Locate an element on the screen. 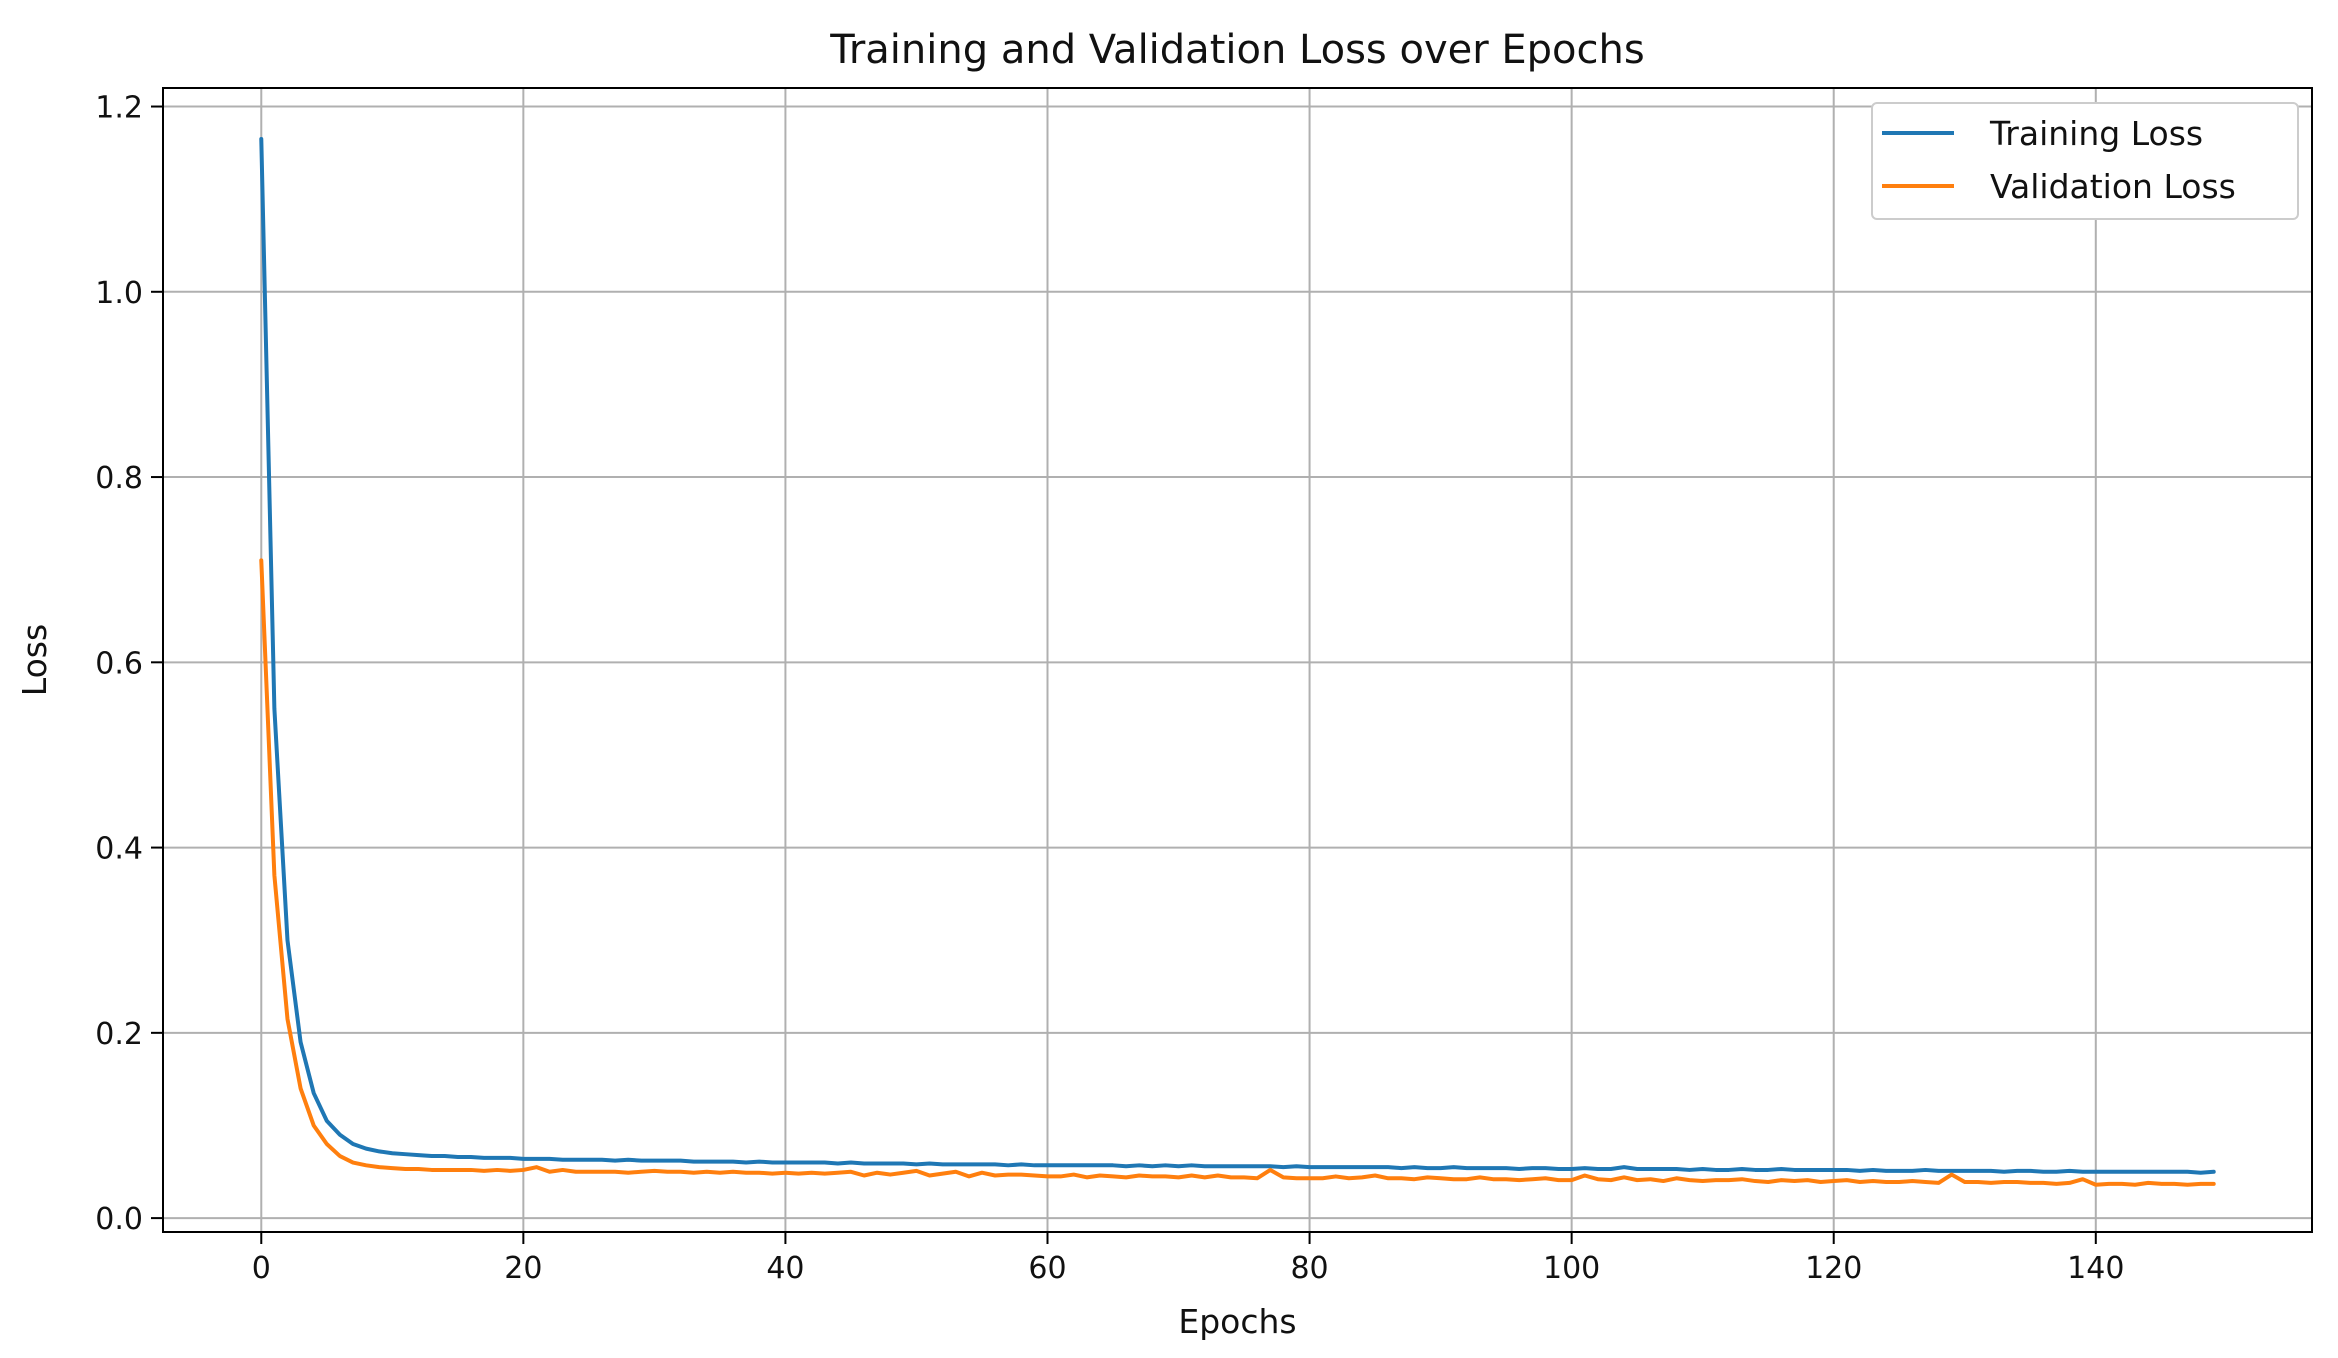  y-tick-label: 0.2 is located at coordinates (119, 1034).